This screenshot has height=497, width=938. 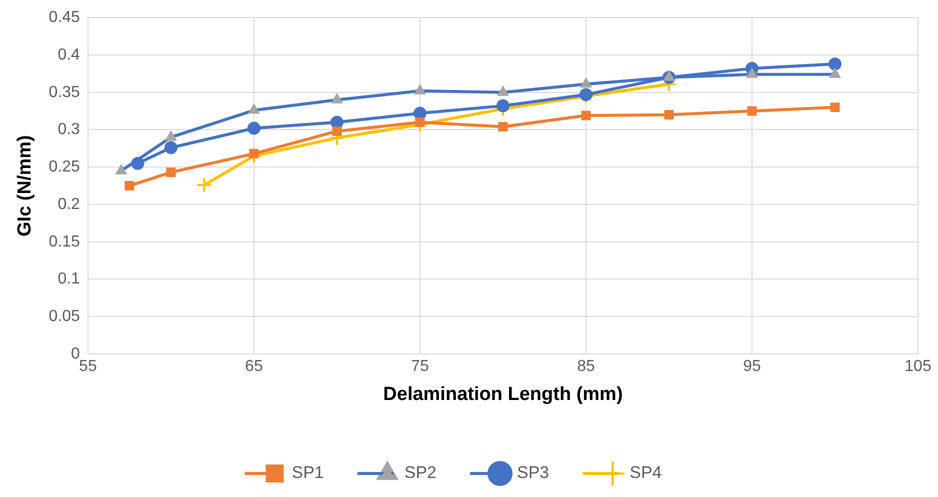 I want to click on x-tick-label: 85, so click(x=586, y=367).